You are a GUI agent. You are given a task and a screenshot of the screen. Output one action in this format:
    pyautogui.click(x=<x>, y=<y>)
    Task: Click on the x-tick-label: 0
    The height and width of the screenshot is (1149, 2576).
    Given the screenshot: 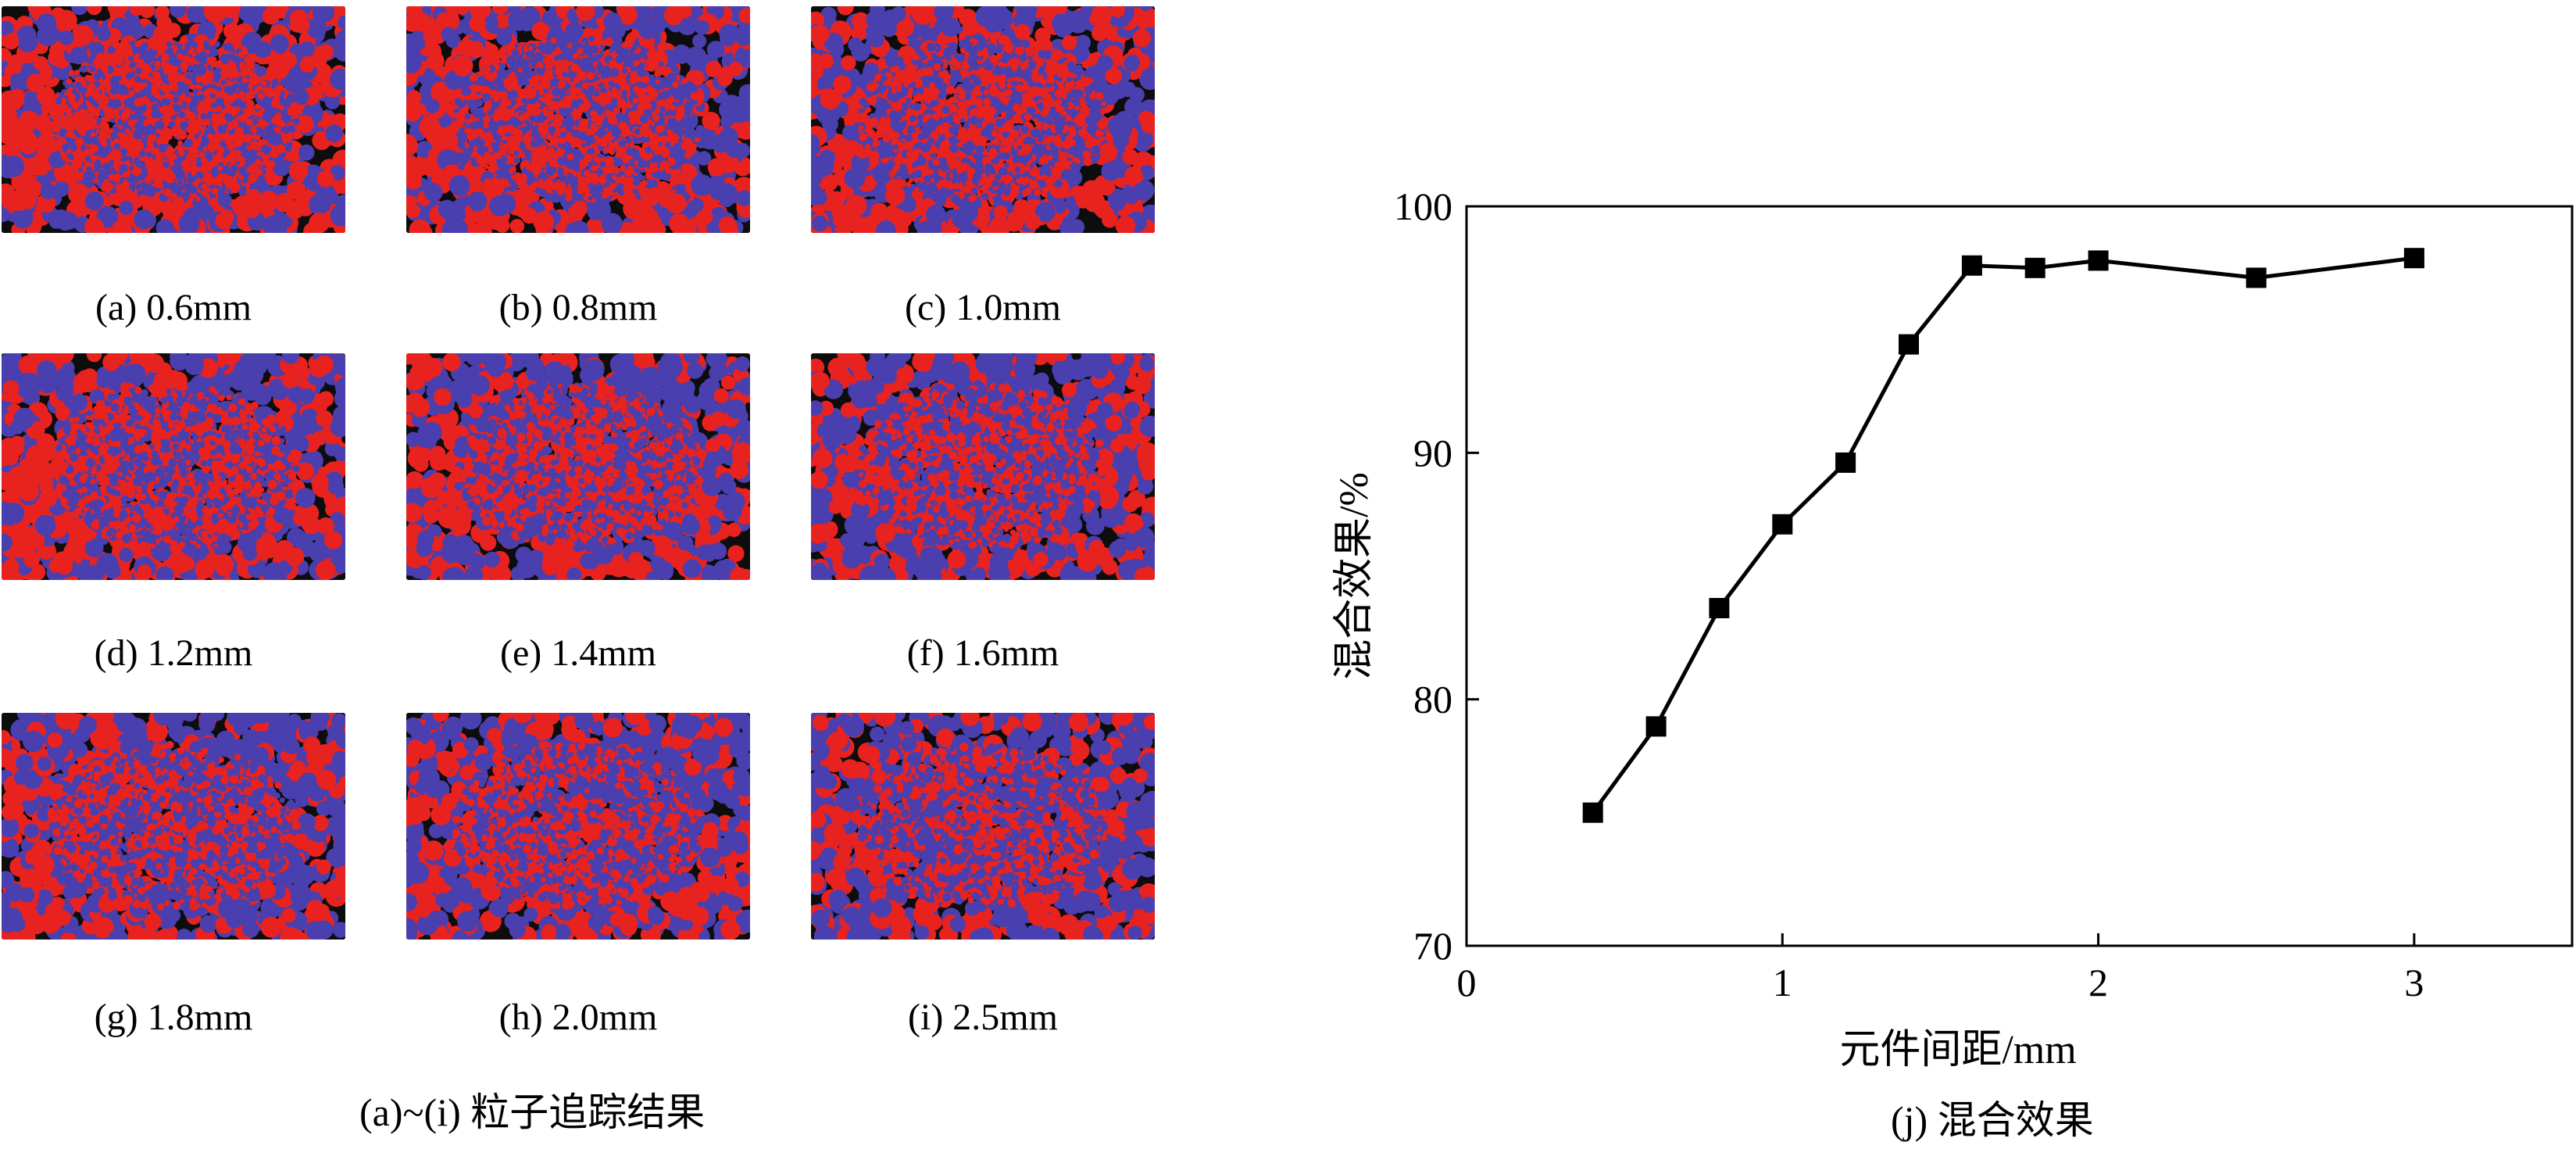 What is the action you would take?
    pyautogui.click(x=1467, y=983)
    